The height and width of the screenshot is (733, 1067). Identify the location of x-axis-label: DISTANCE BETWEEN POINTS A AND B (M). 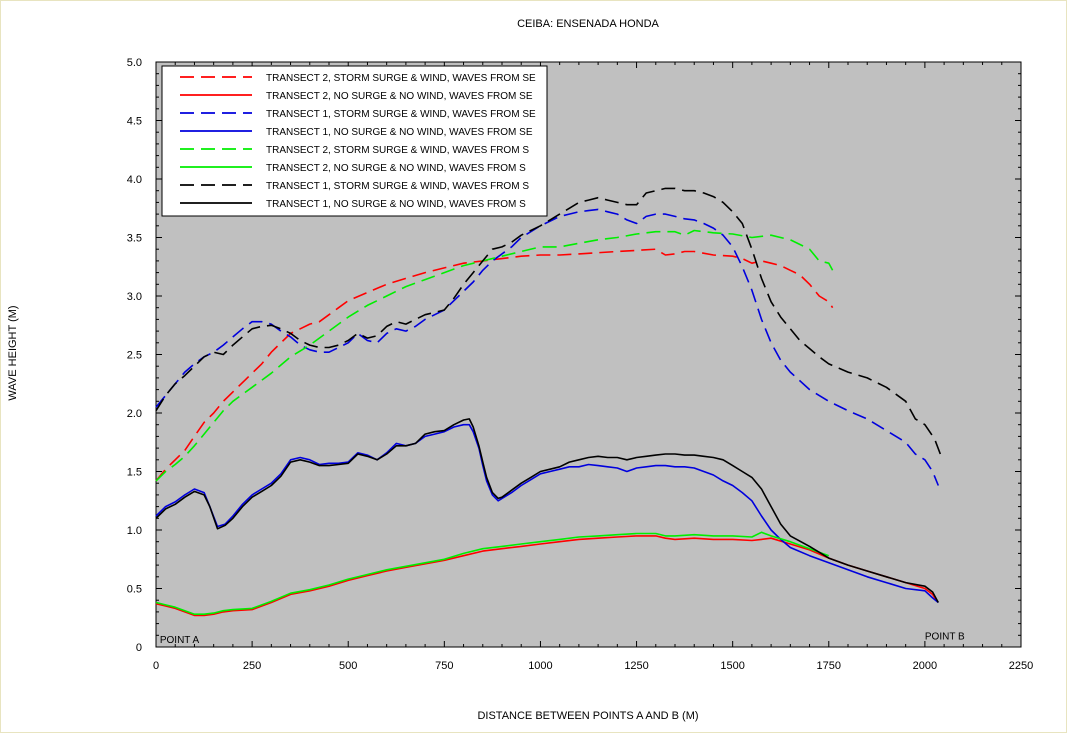
(587, 716).